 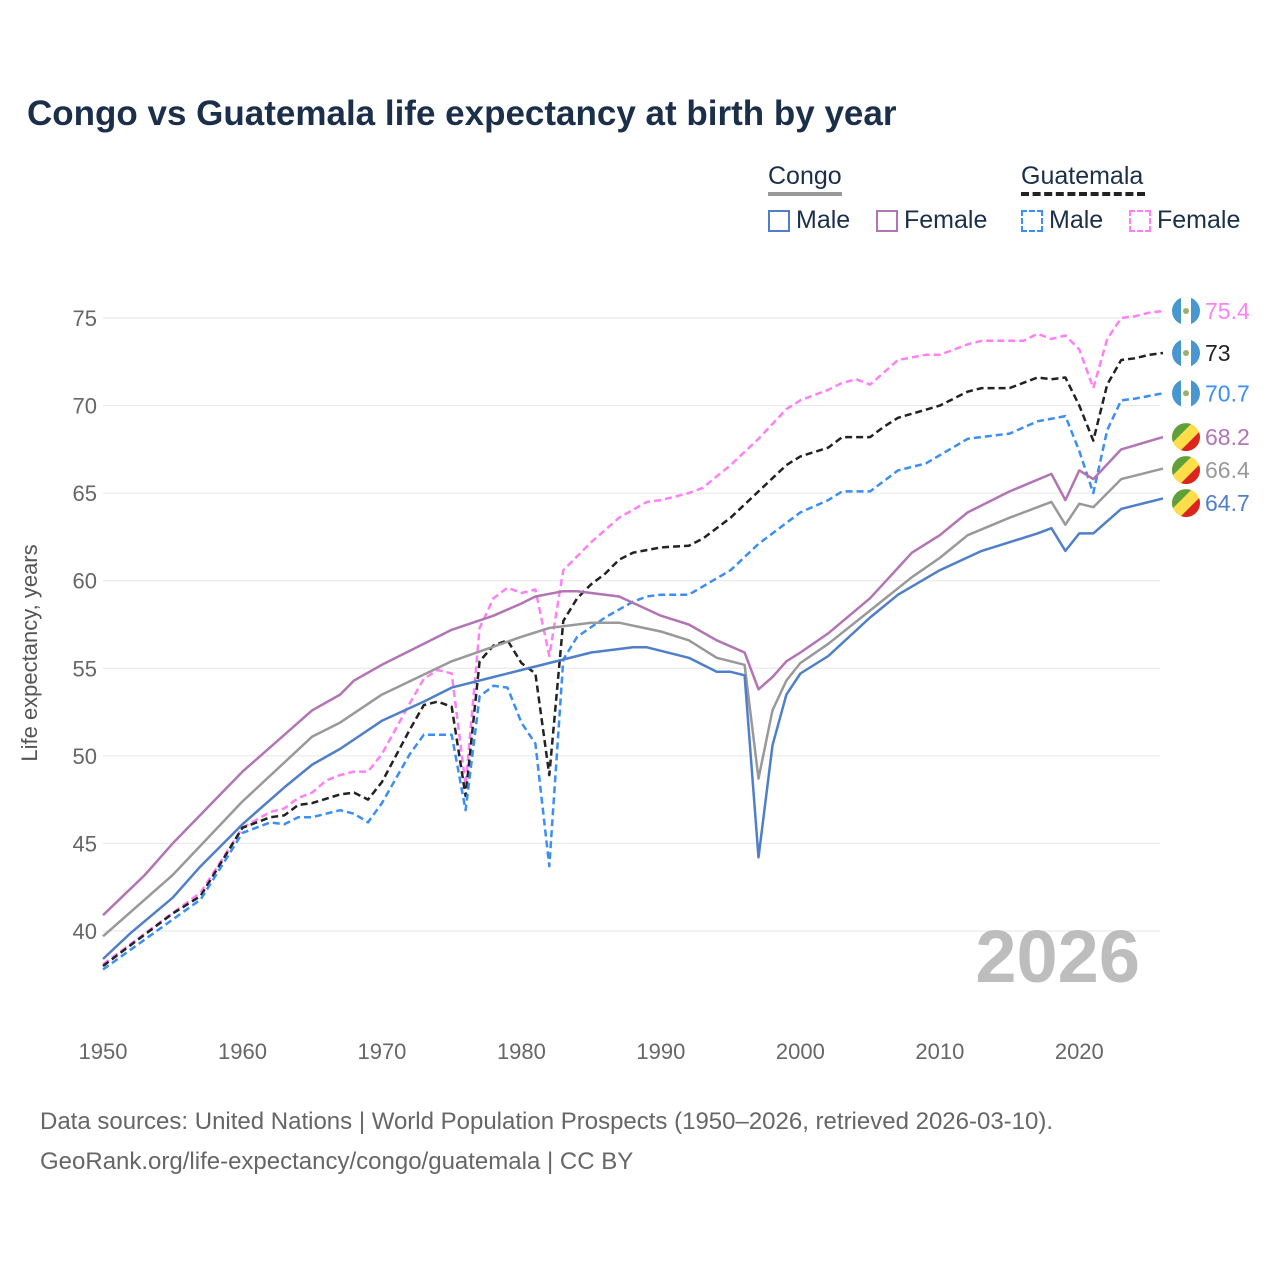 What do you see at coordinates (521, 1051) in the screenshot?
I see `x-tick-label: 1980` at bounding box center [521, 1051].